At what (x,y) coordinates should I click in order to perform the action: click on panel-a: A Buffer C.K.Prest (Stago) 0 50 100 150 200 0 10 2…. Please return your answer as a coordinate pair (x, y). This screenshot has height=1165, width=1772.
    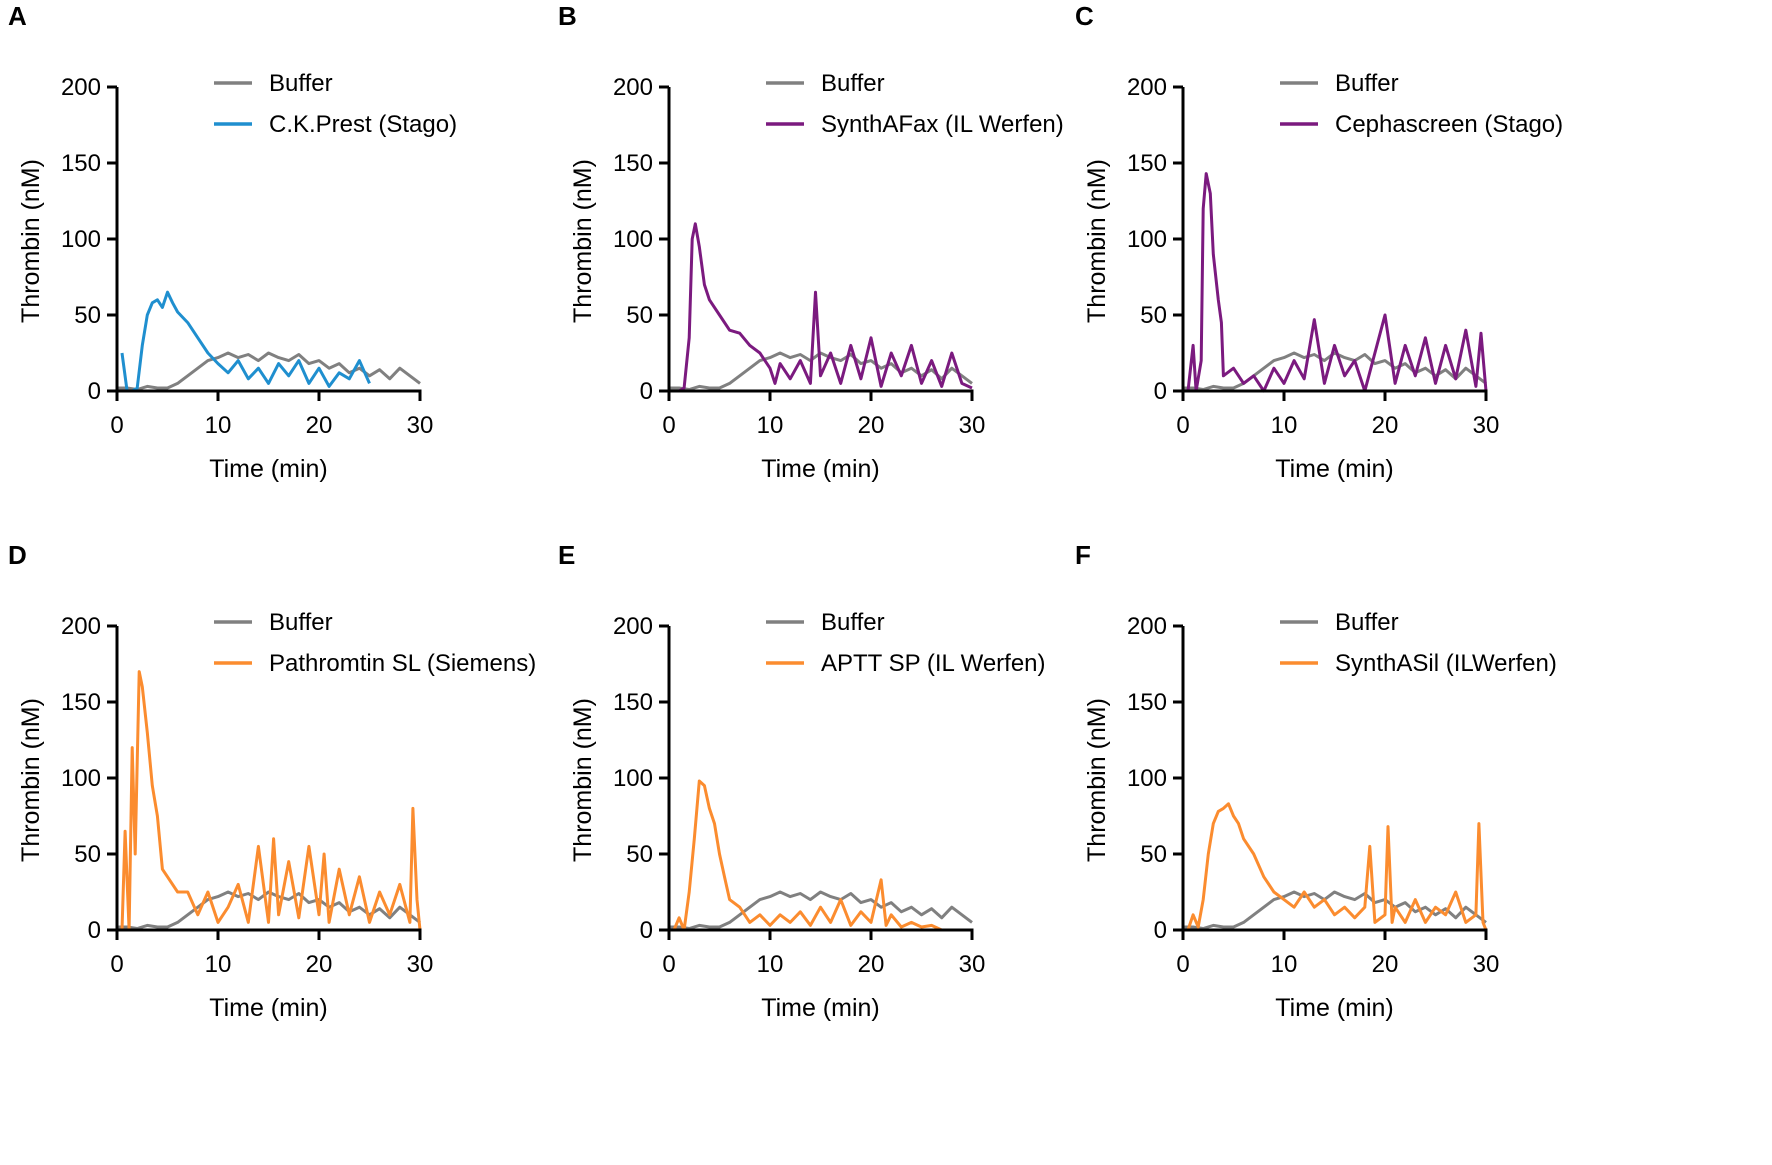
    Looking at the image, I should click on (232, 242).